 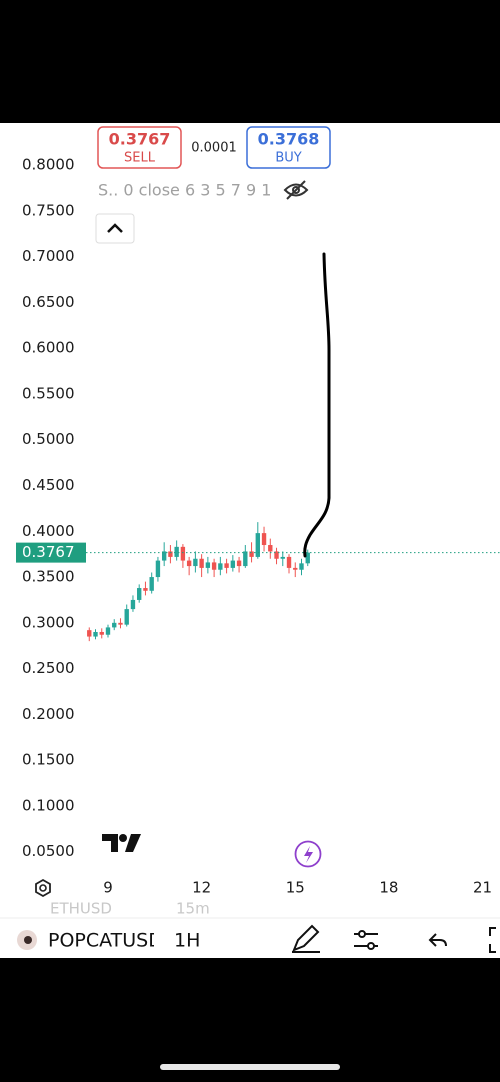 I want to click on undo-icon, so click(x=437, y=940).